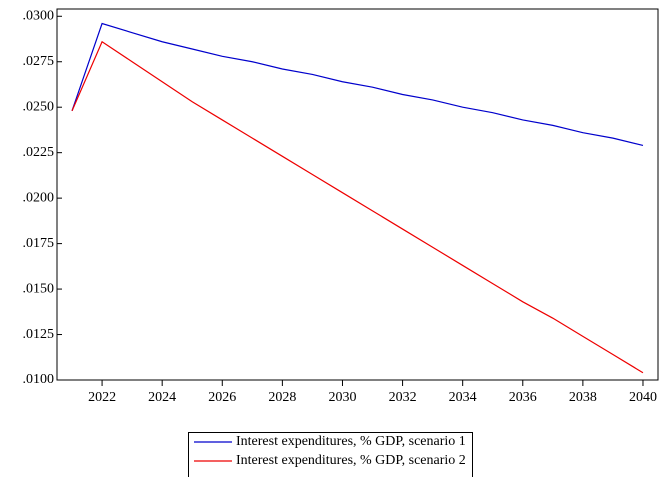  I want to click on x-tick-label: 2028, so click(282, 397).